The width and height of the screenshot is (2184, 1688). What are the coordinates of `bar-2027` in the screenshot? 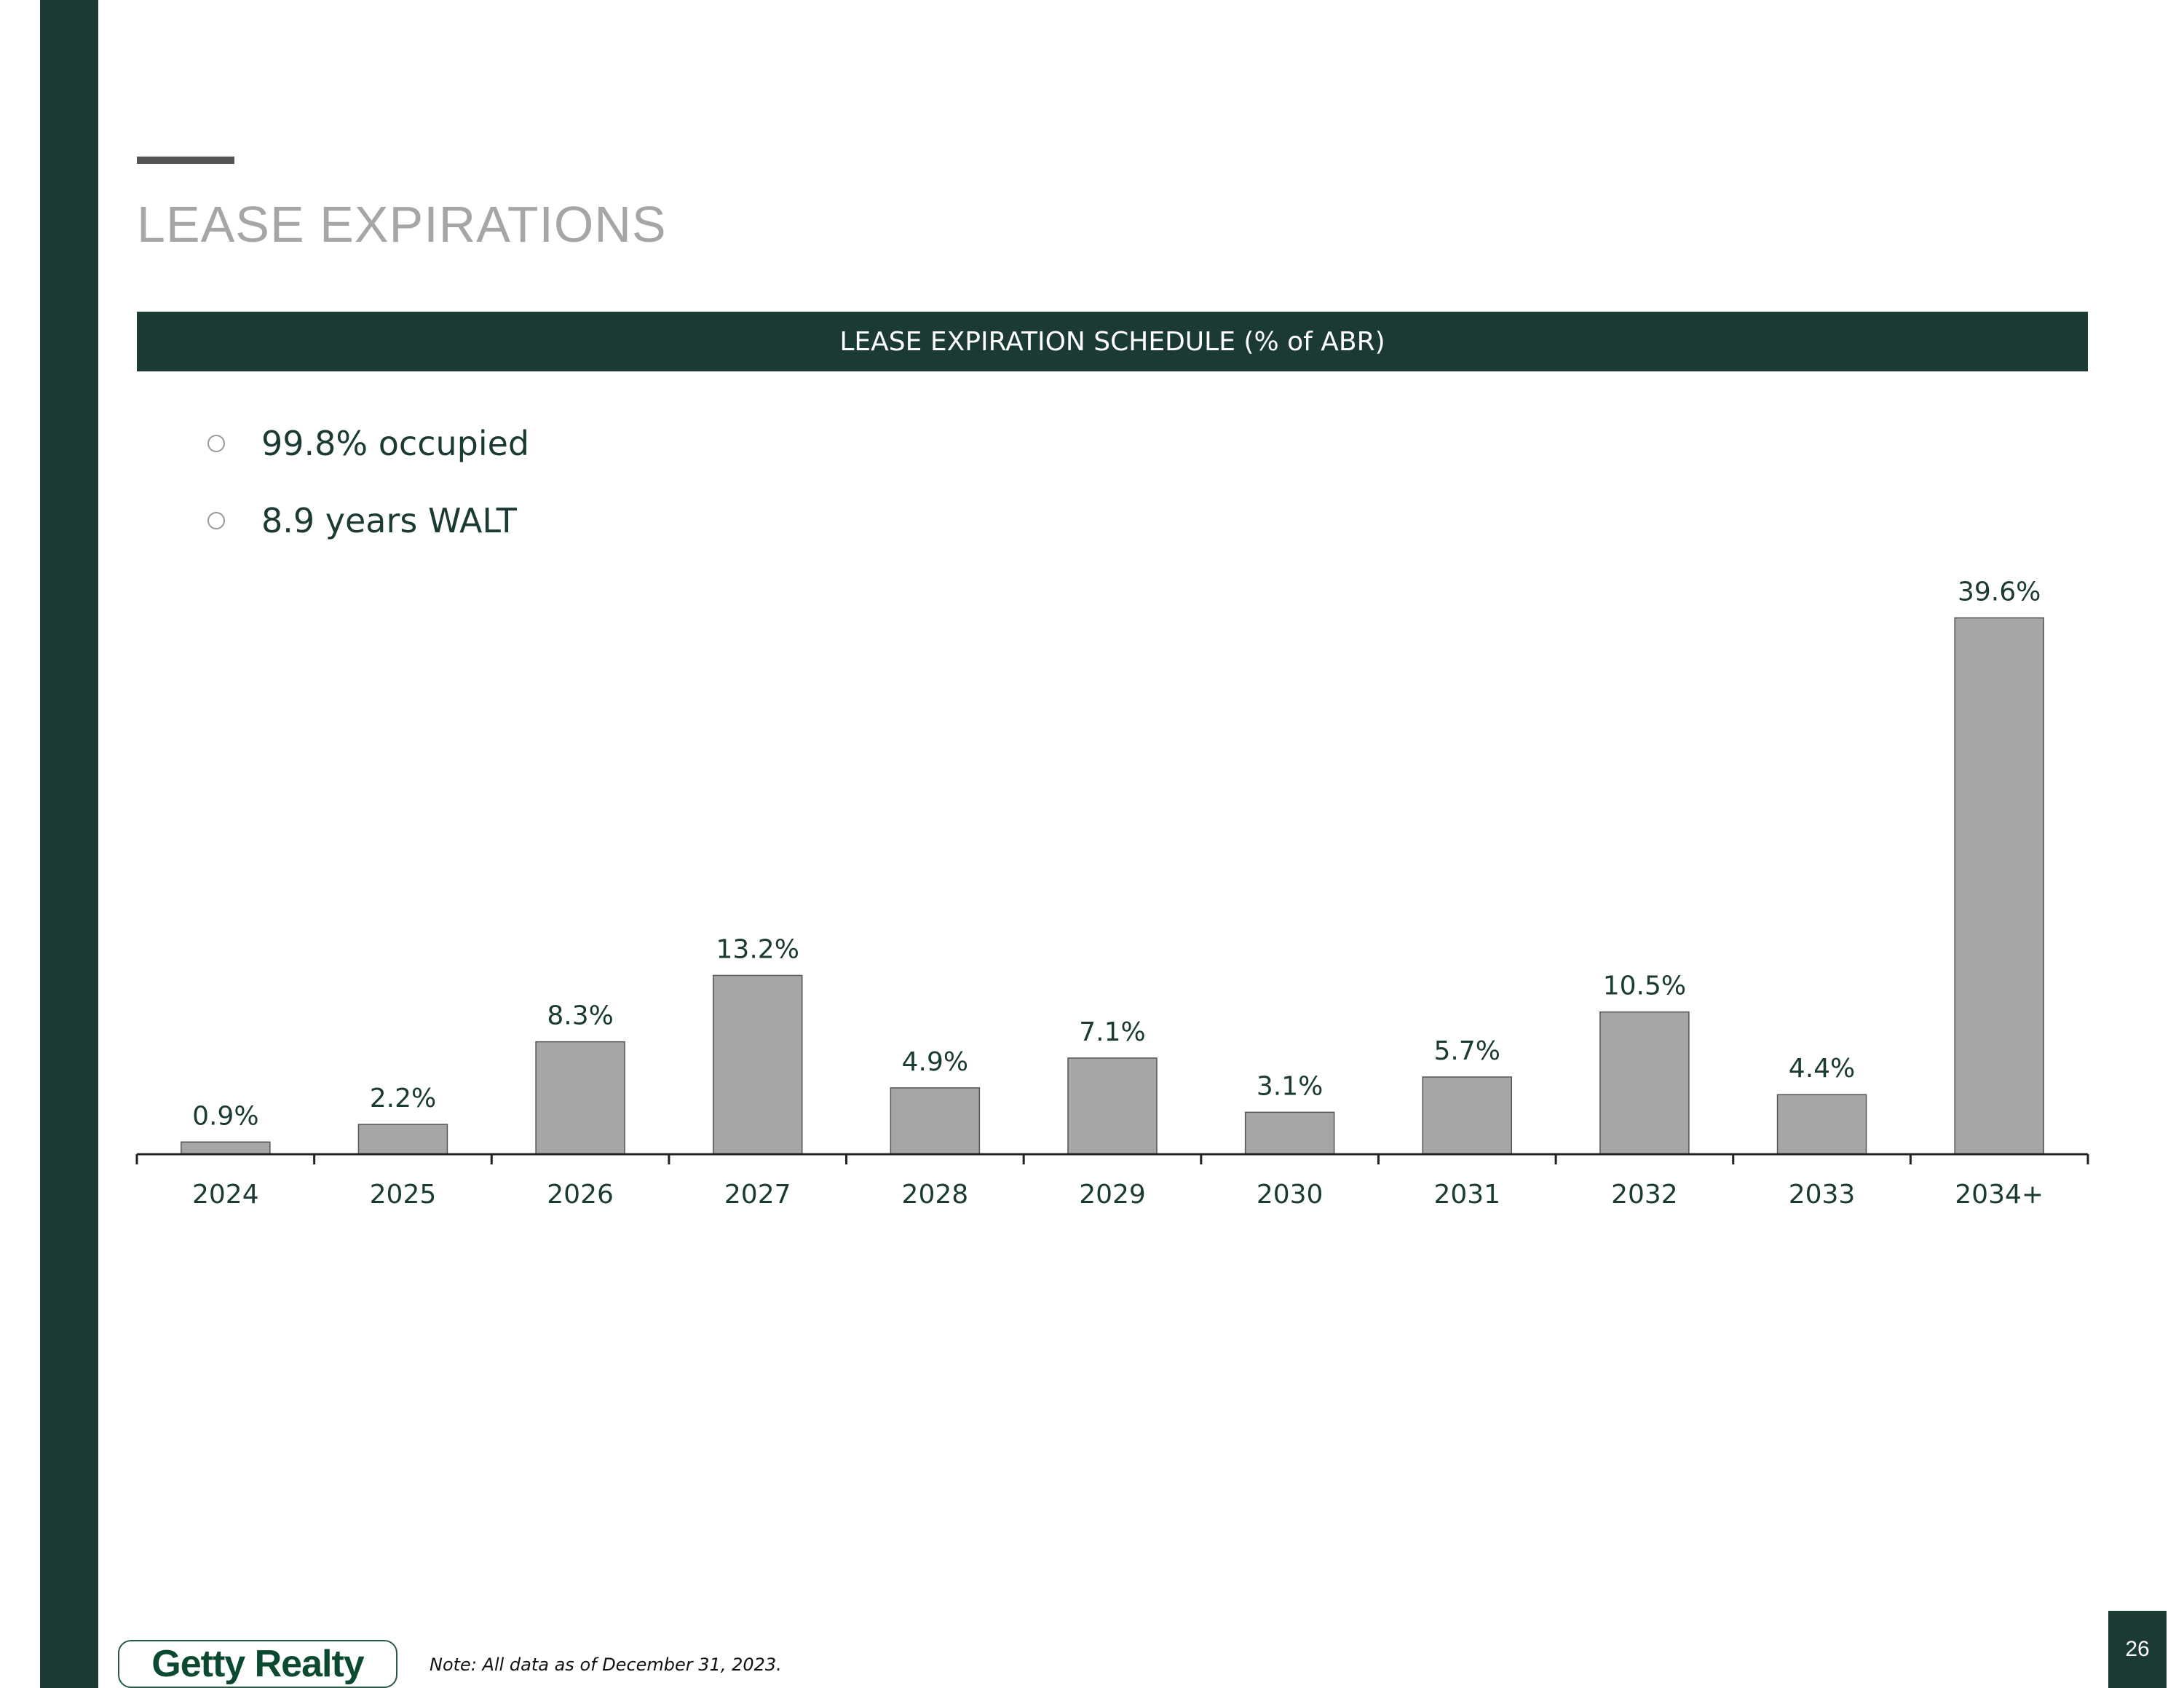 It's located at (757, 1064).